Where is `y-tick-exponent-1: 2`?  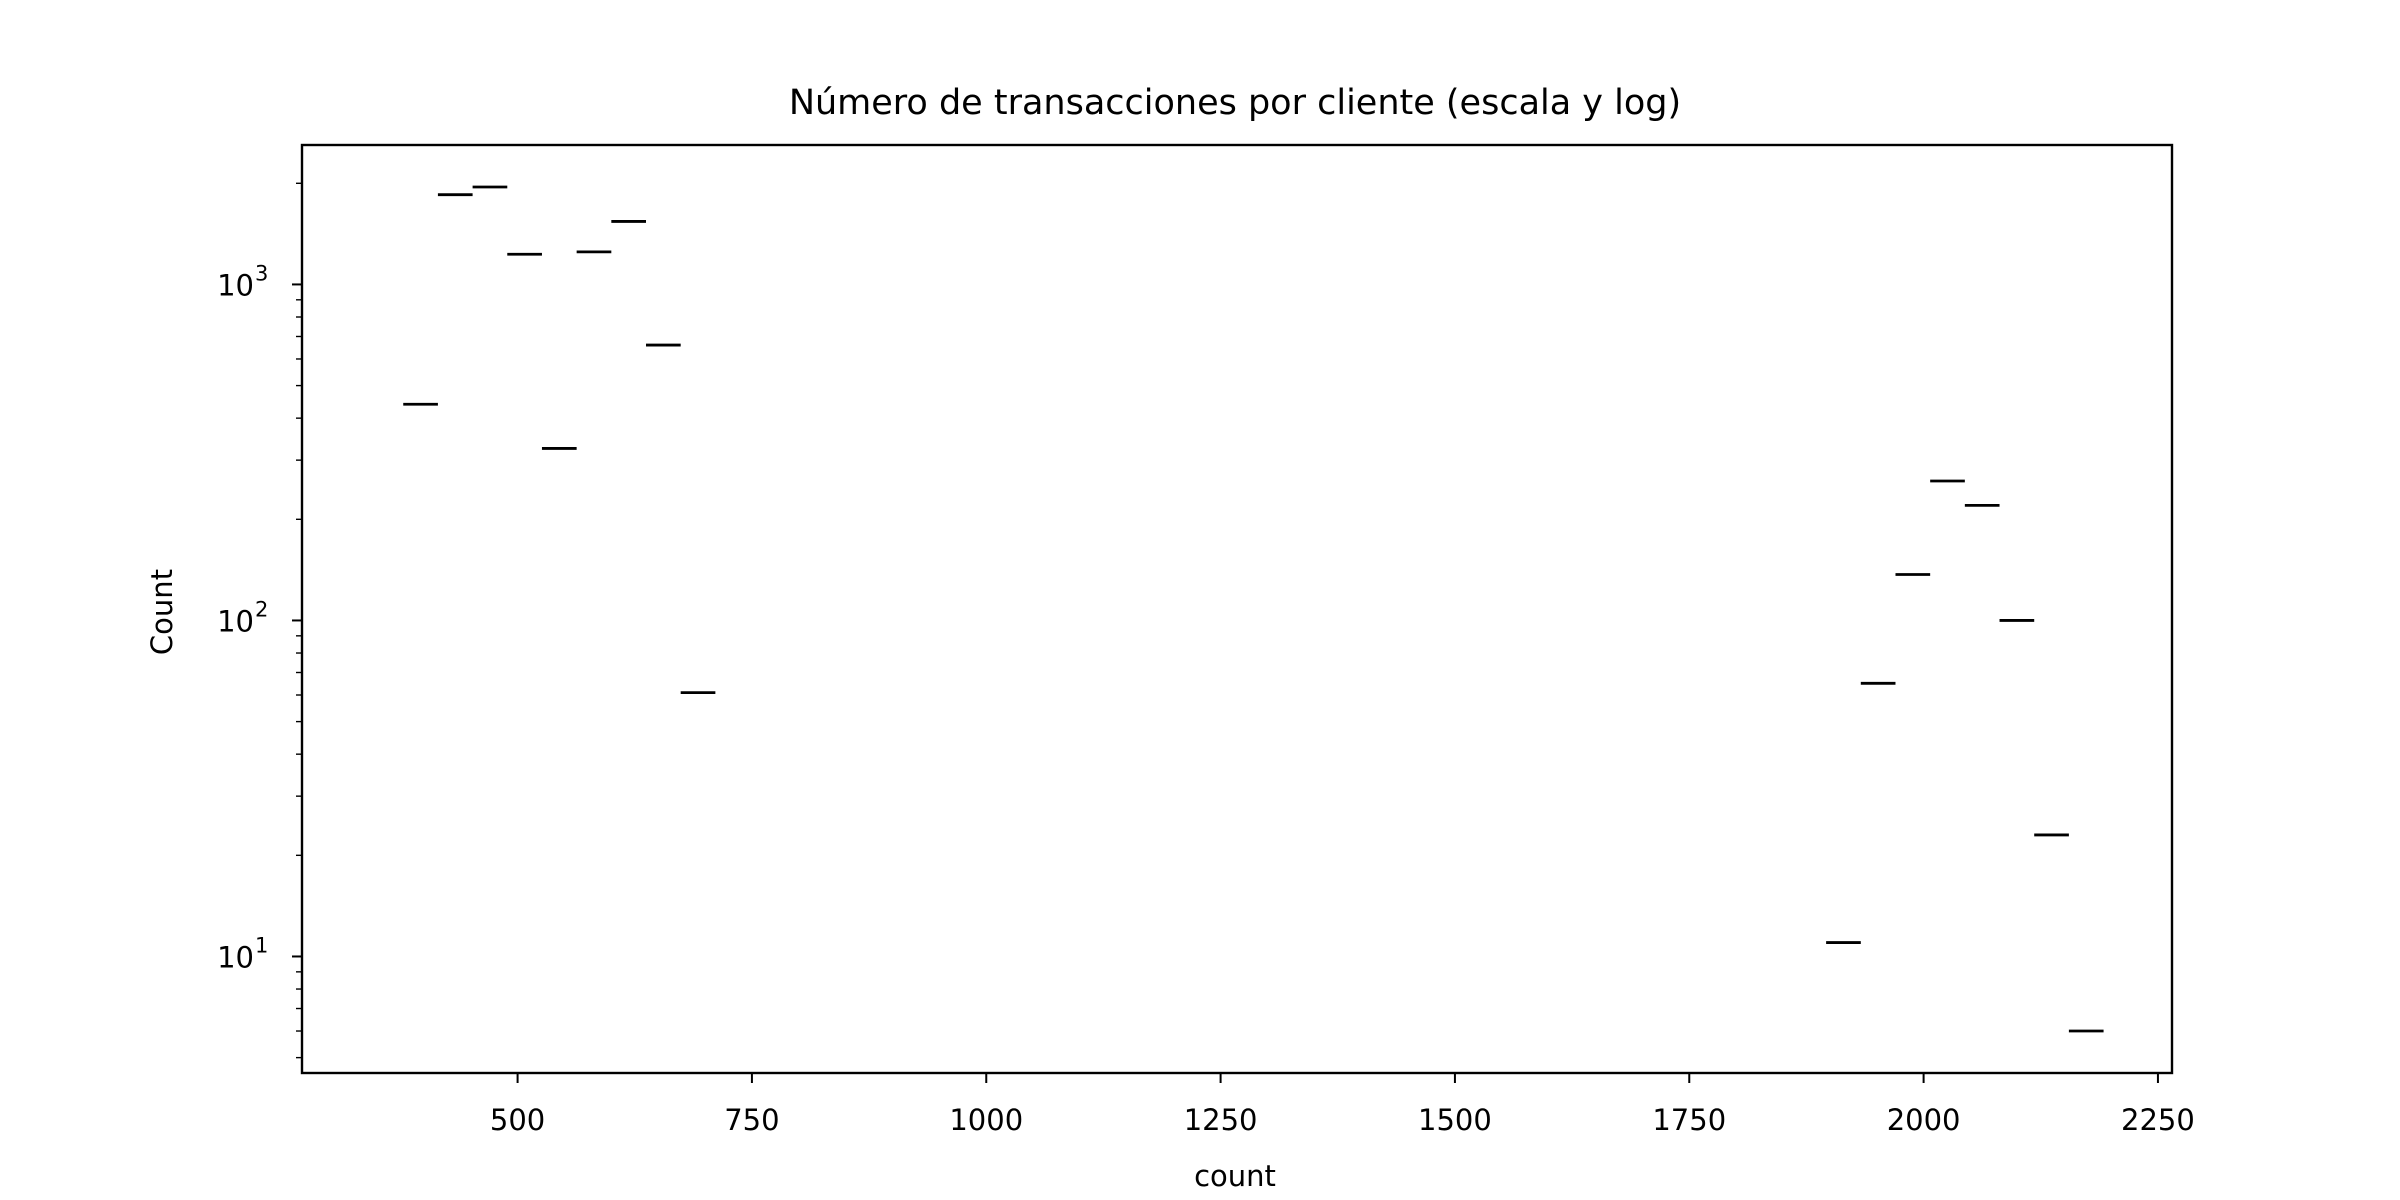
y-tick-exponent-1: 2 is located at coordinates (261, 609).